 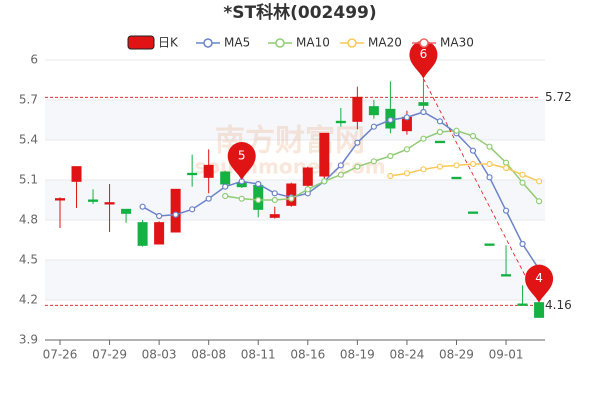 What do you see at coordinates (28, 340) in the screenshot?
I see `y-tick-label: 3.9` at bounding box center [28, 340].